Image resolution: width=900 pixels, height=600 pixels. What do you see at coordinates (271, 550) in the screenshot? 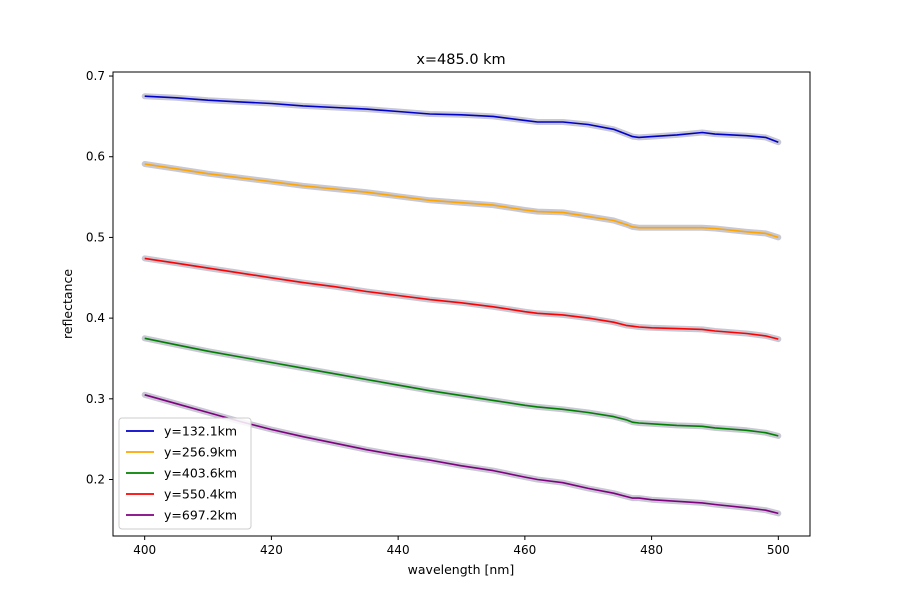
I see `x-tick-label: 420` at bounding box center [271, 550].